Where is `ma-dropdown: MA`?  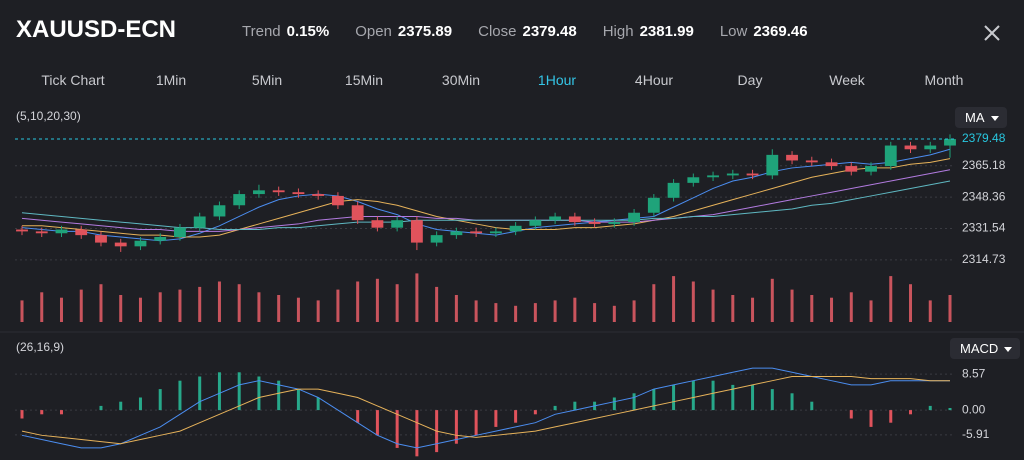
ma-dropdown: MA is located at coordinates (981, 117).